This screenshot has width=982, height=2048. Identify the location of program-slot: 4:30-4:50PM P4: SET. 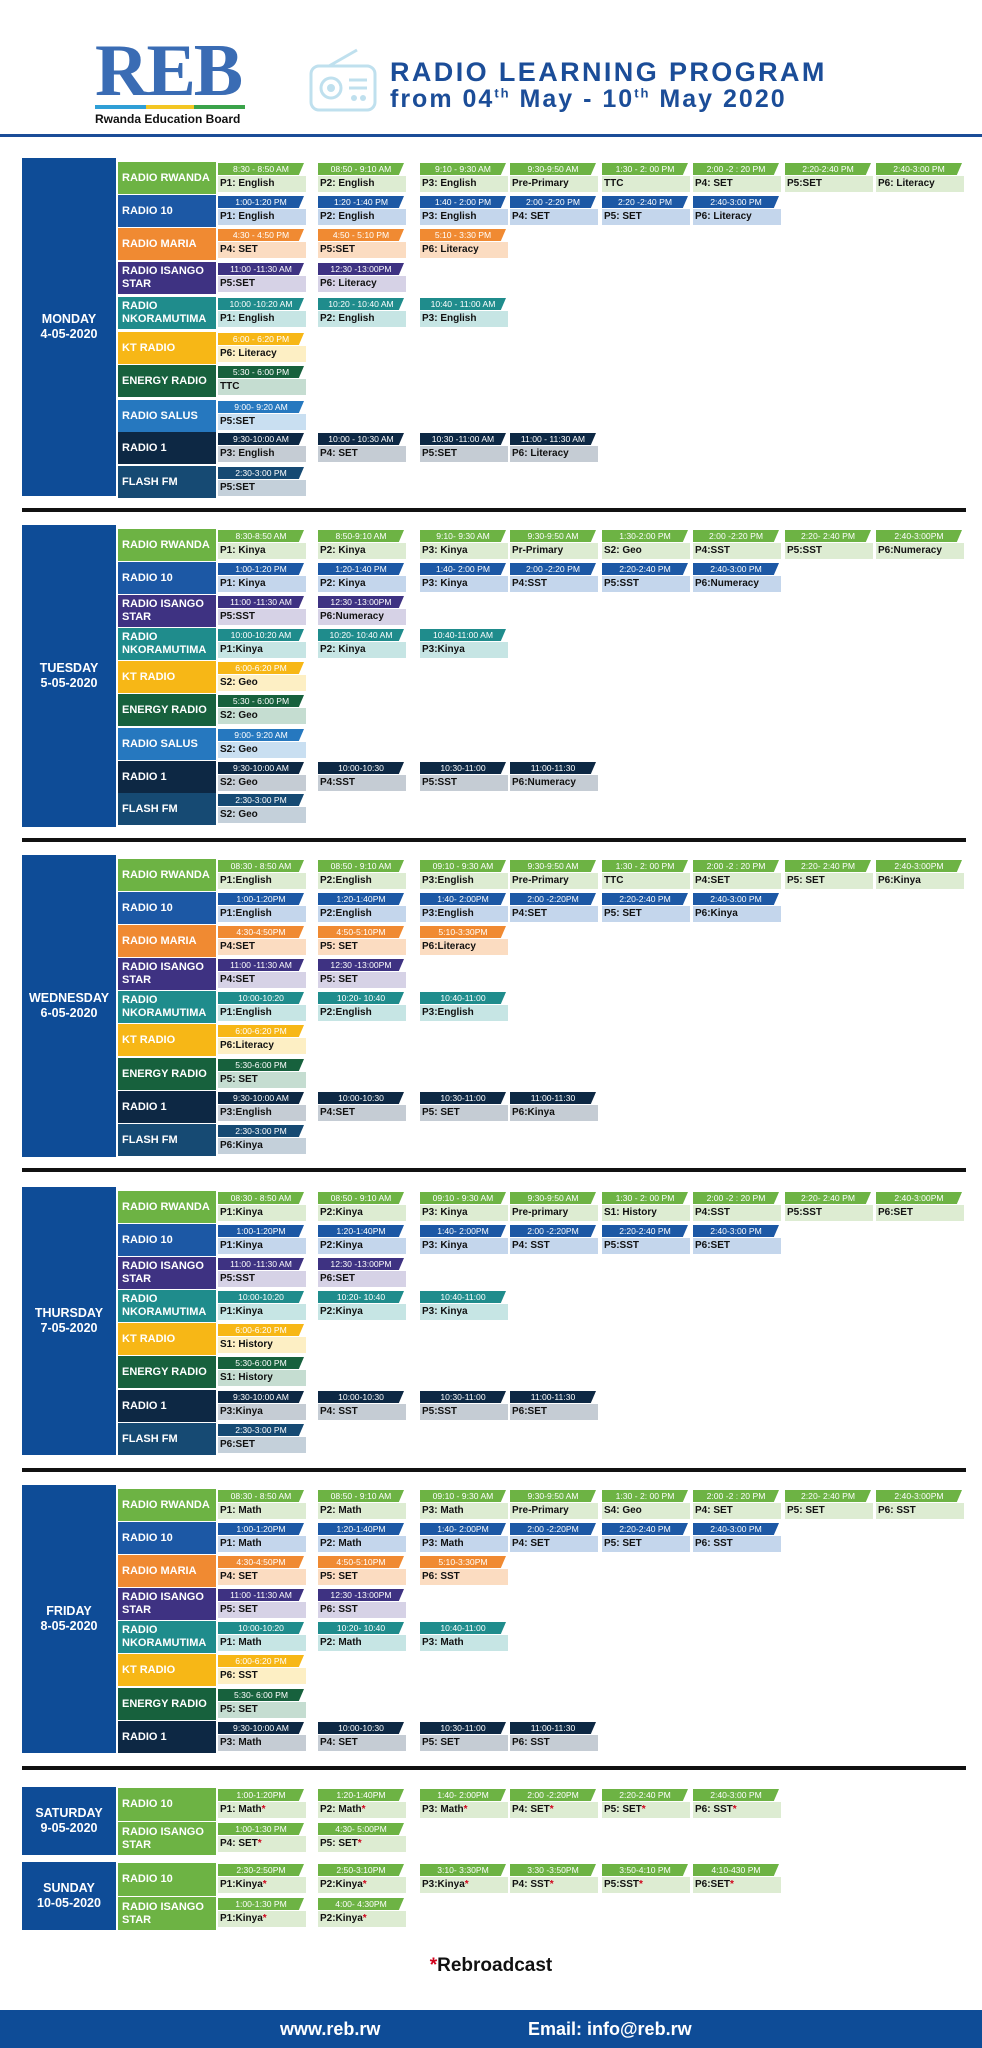
(262, 1571).